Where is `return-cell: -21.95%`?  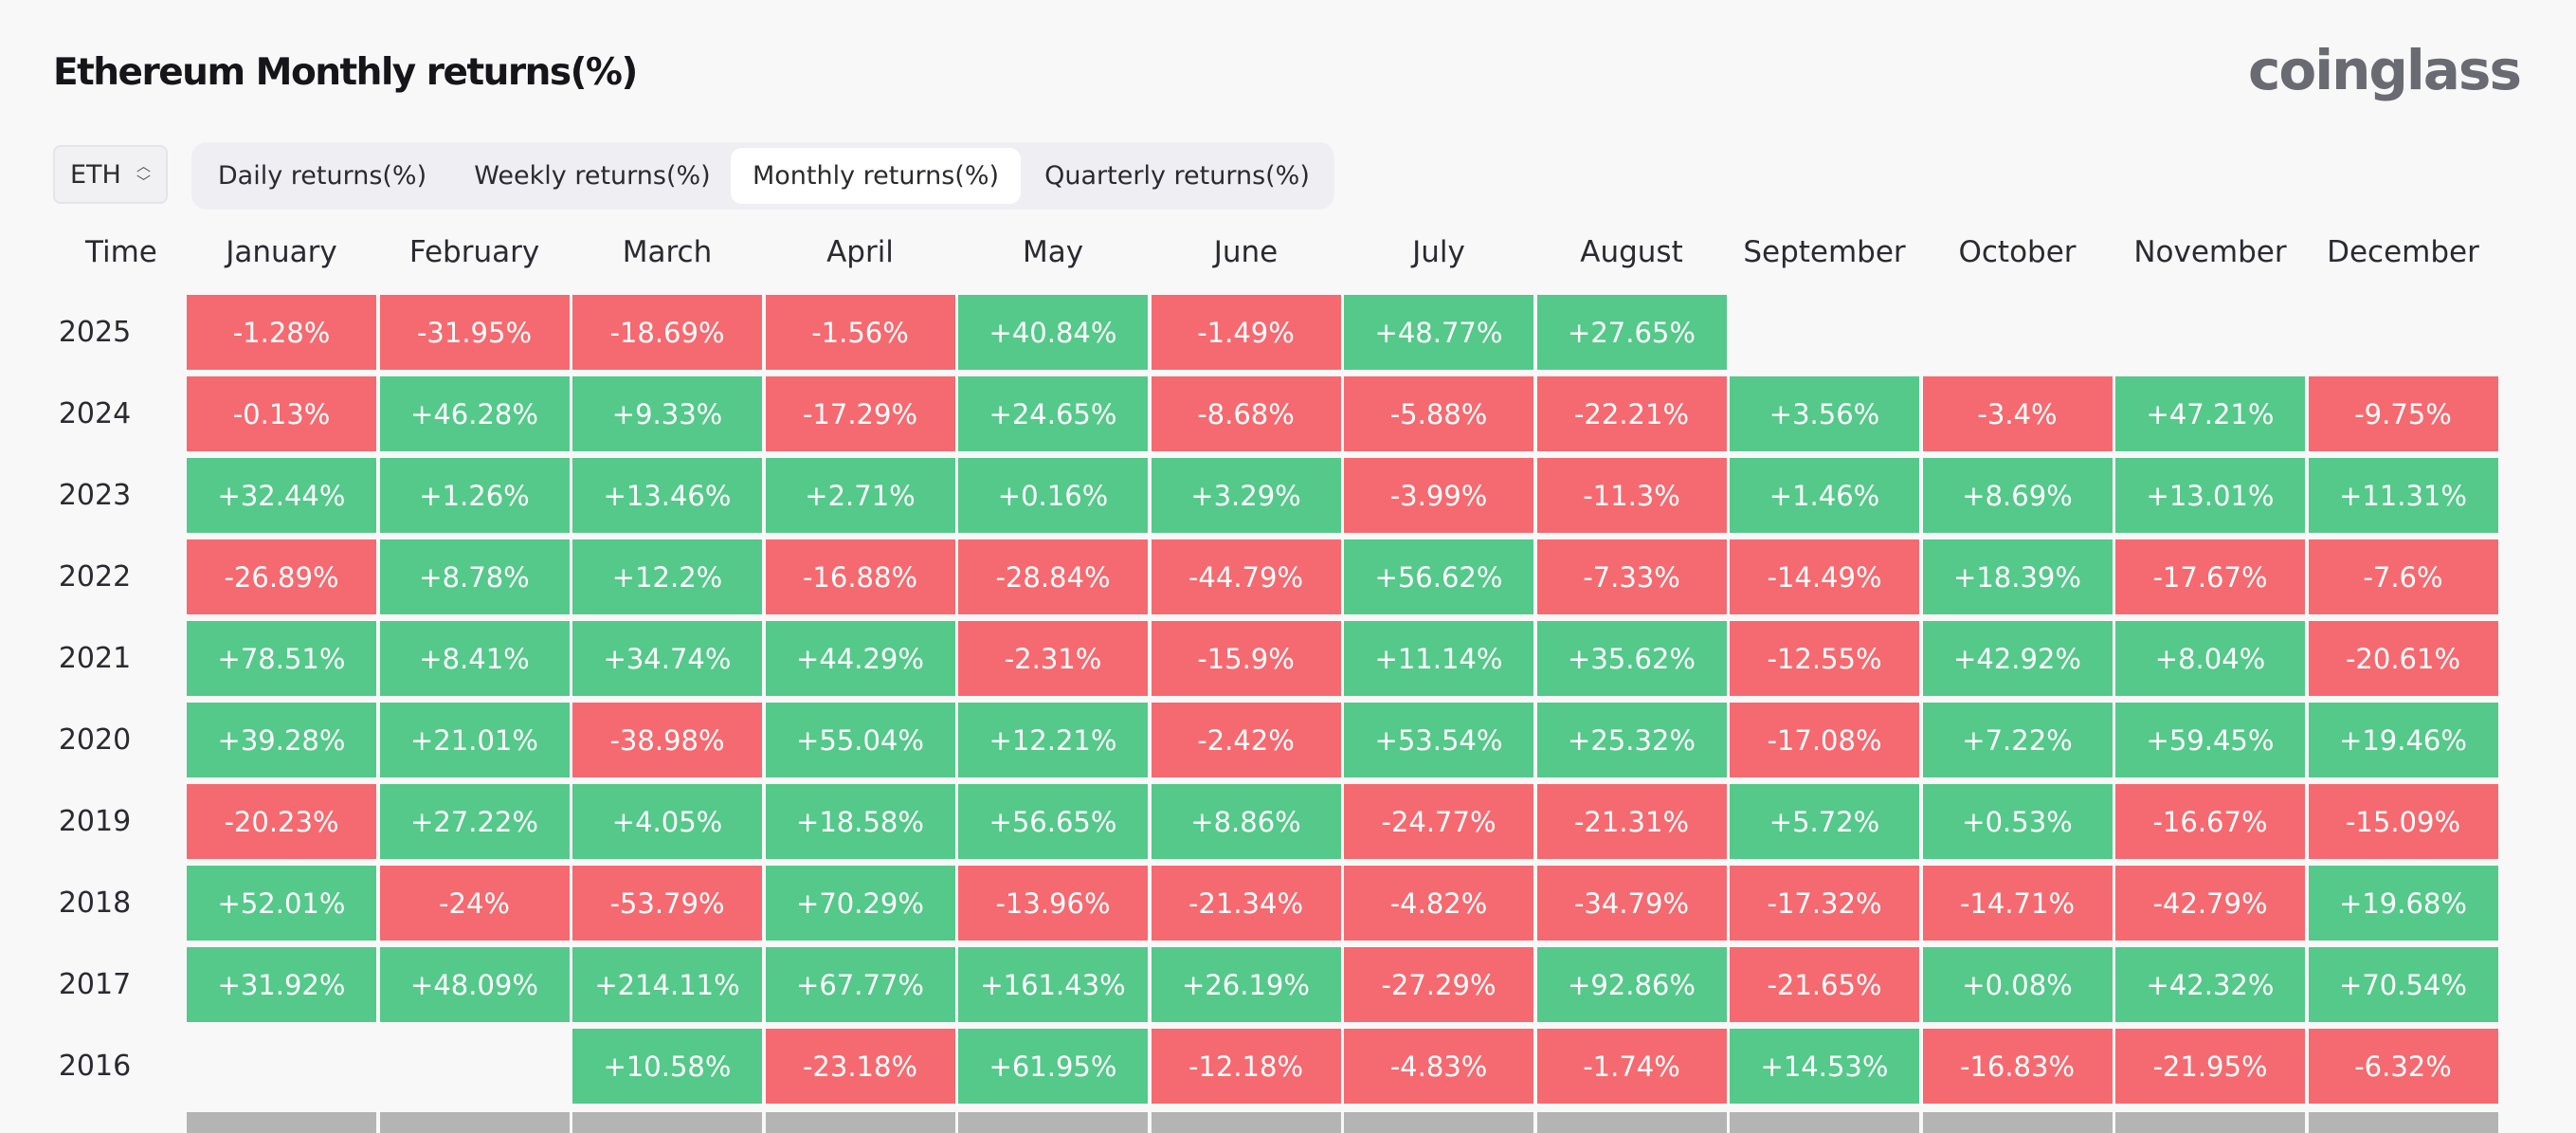 return-cell: -21.95% is located at coordinates (2210, 1066).